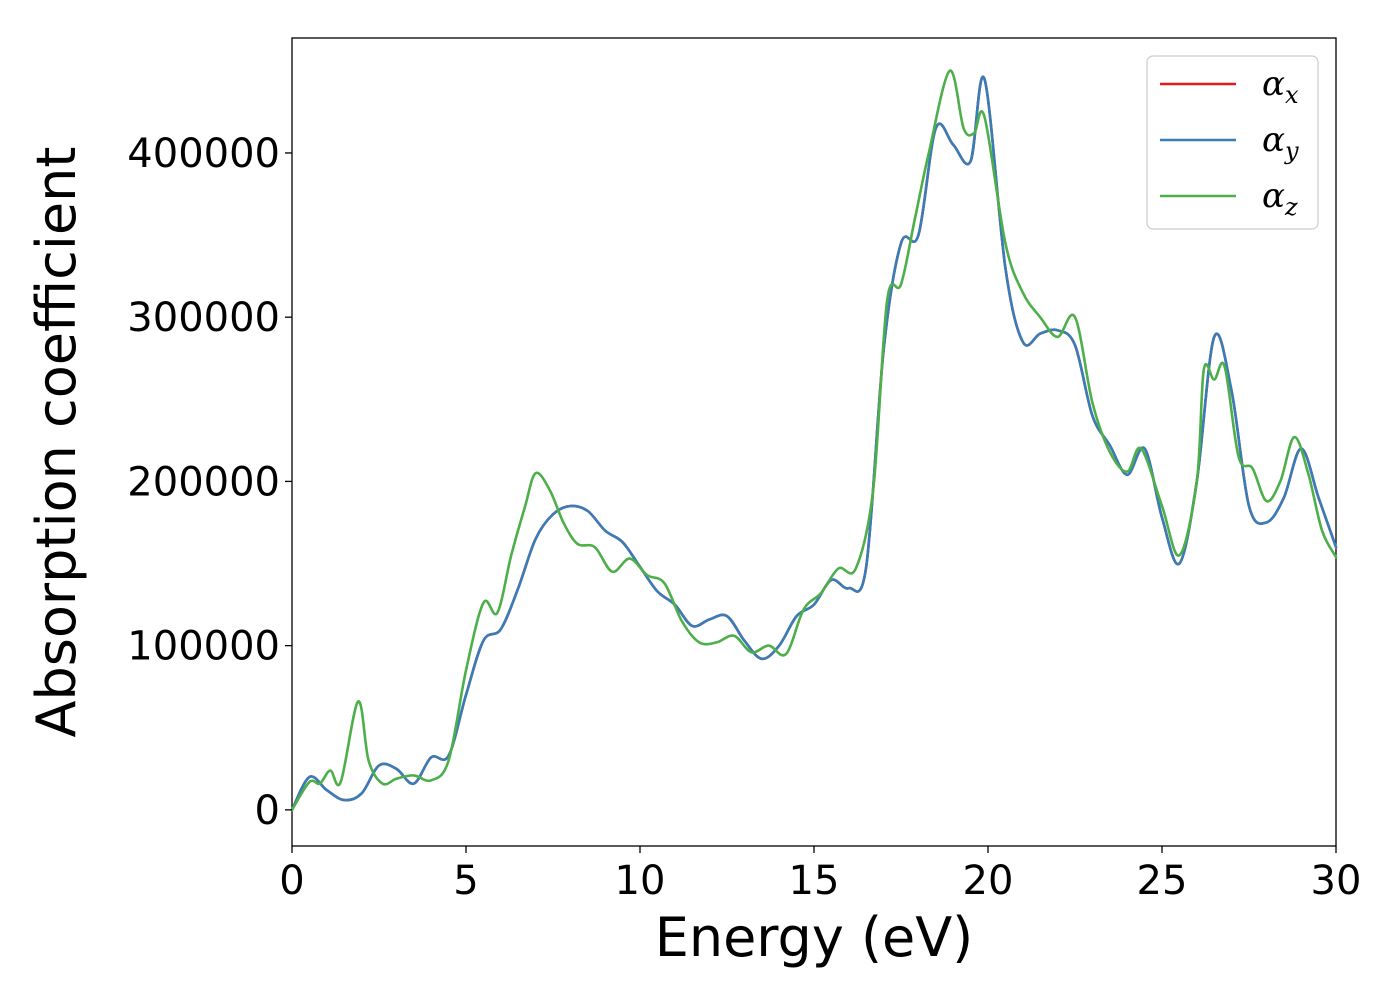 This screenshot has width=1400, height=1000. I want to click on x-tick-label: 25, so click(1162, 881).